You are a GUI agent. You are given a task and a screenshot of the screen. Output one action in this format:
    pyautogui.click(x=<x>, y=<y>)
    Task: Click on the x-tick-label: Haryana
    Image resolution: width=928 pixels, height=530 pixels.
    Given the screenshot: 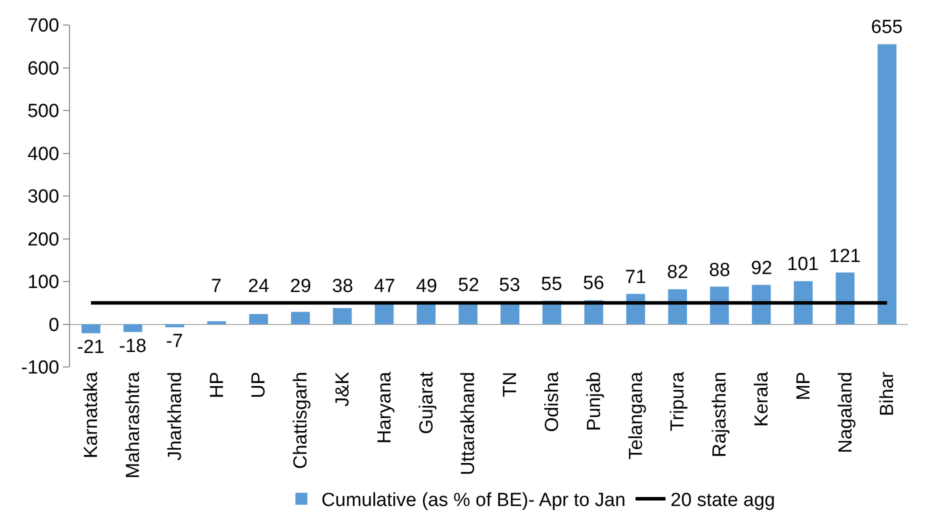 What is the action you would take?
    pyautogui.click(x=385, y=407)
    